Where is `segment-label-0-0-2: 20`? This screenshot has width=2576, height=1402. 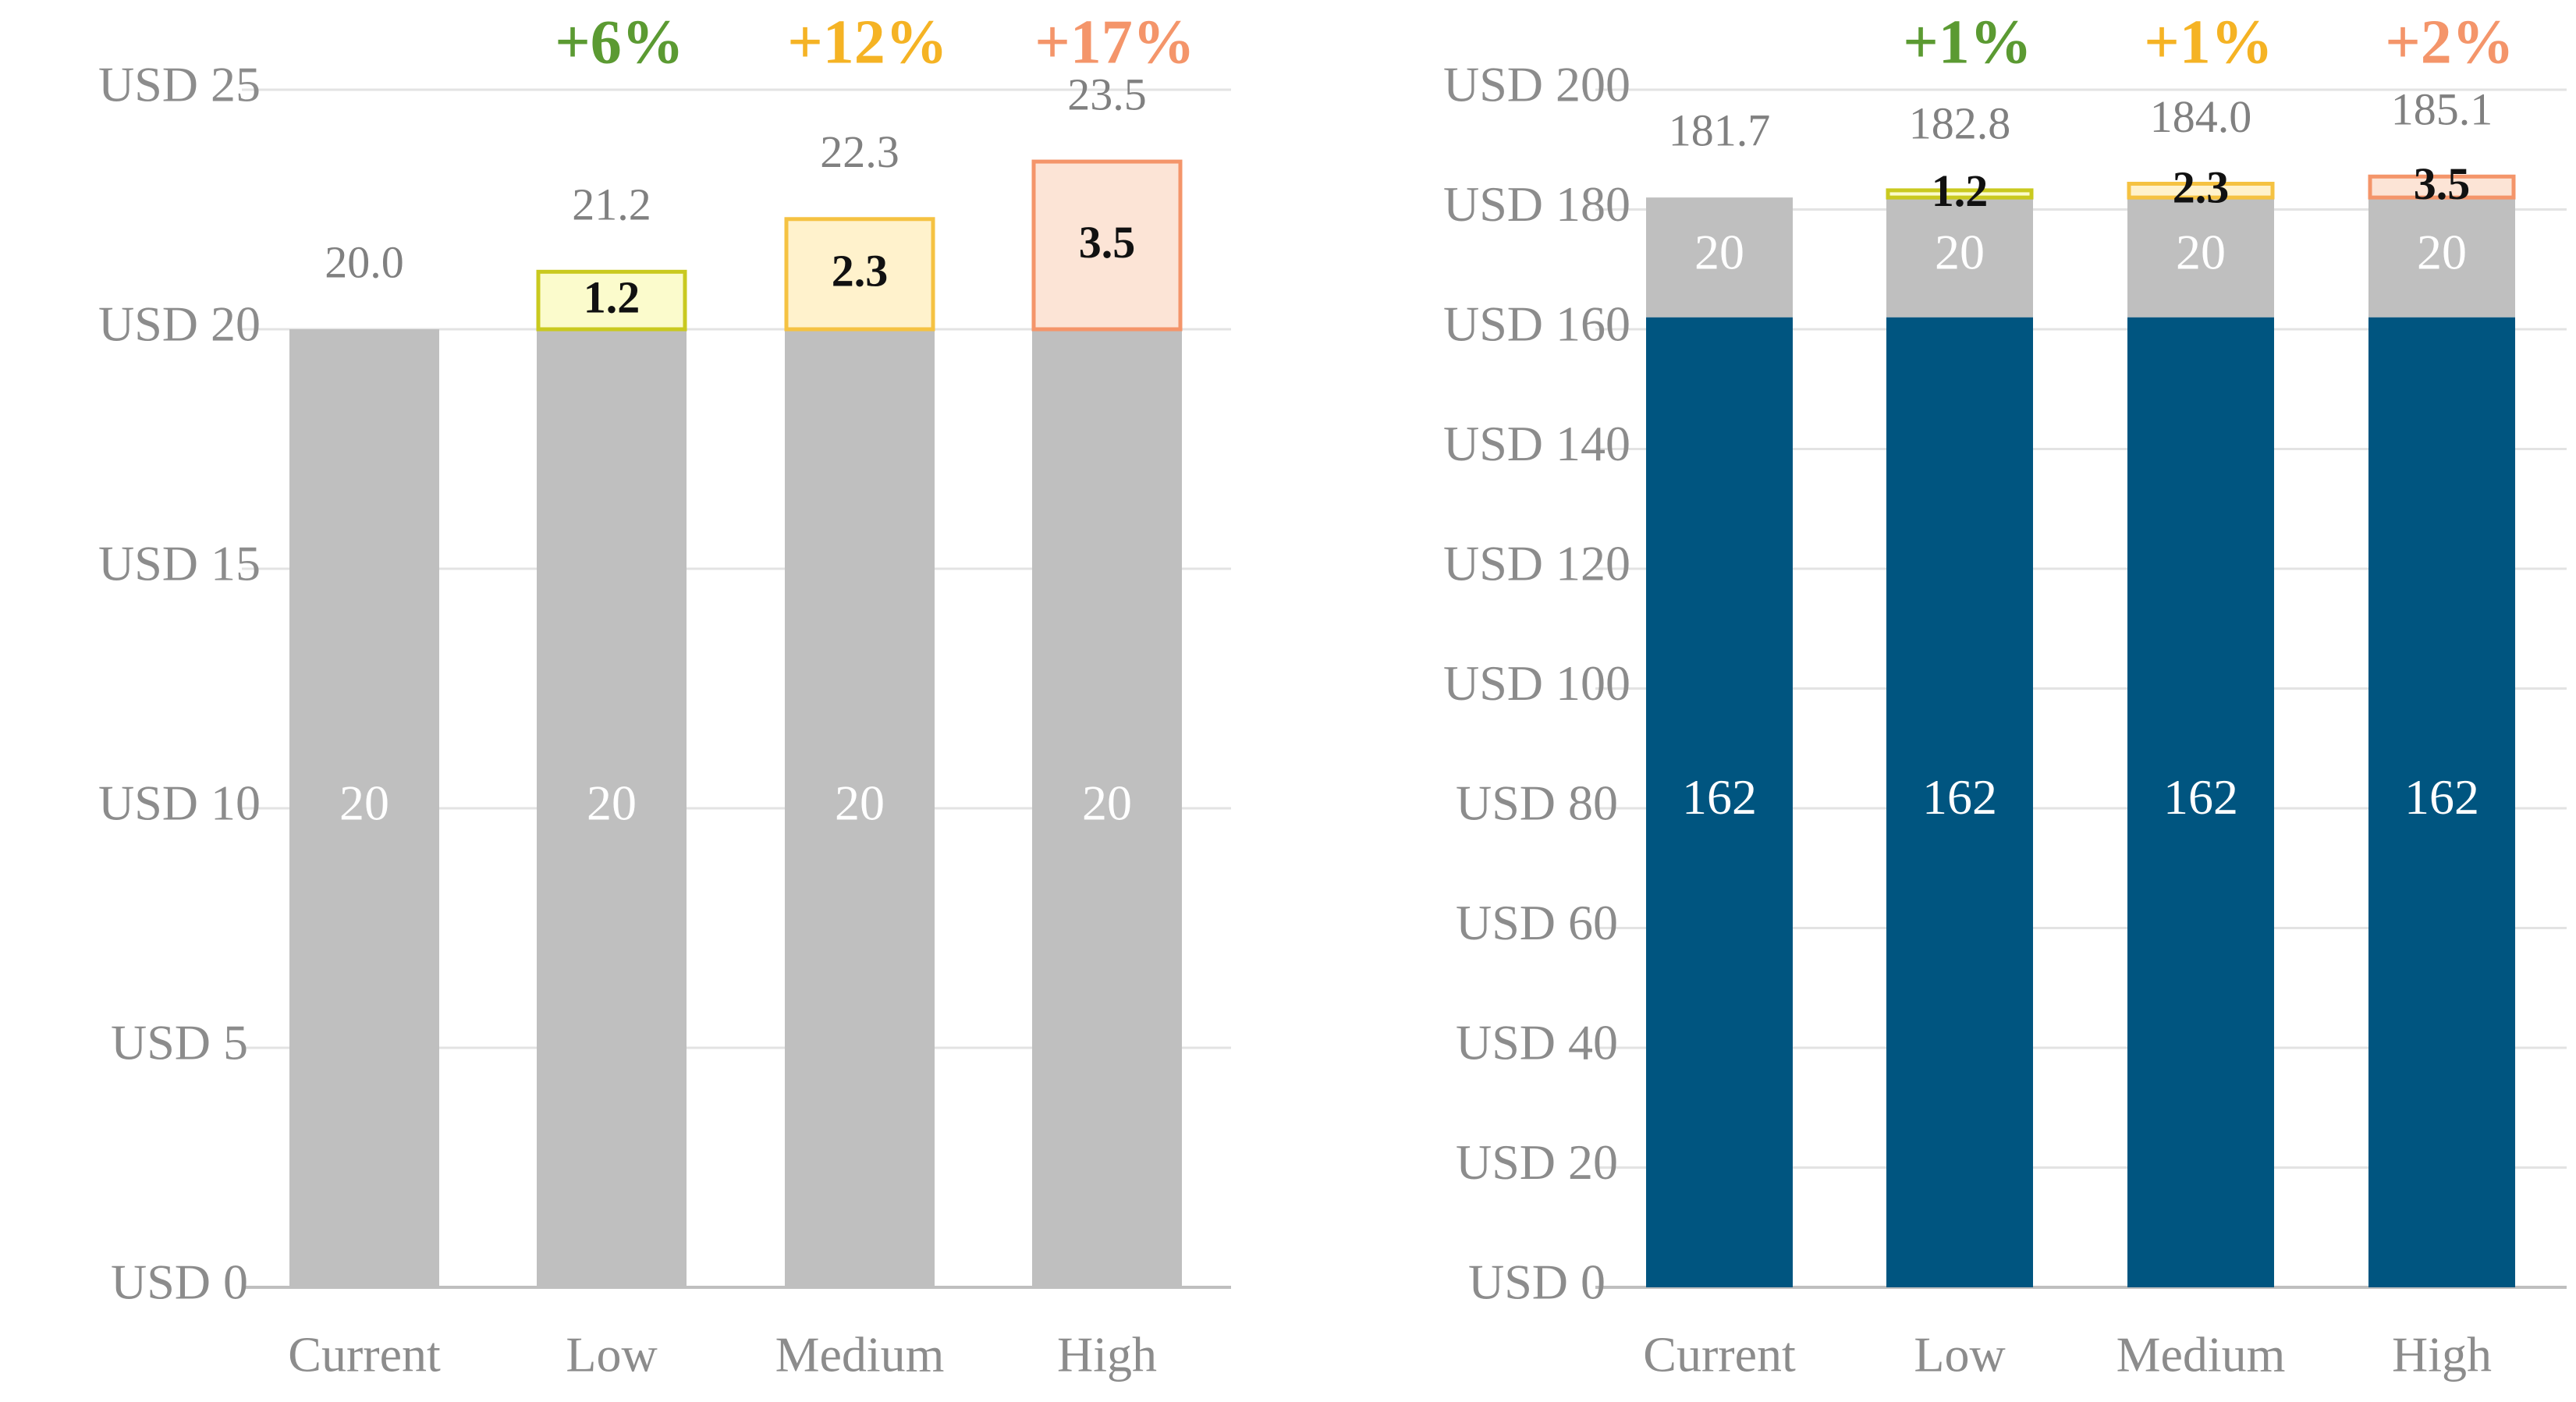
segment-label-0-0-2: 20 is located at coordinates (860, 803).